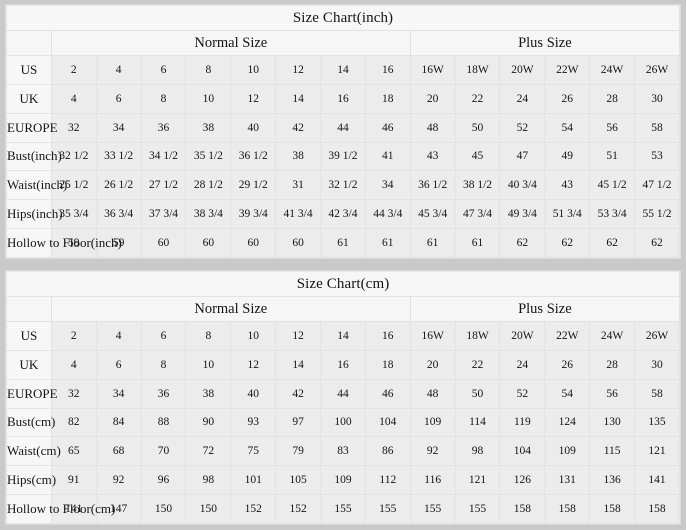 The width and height of the screenshot is (686, 530). I want to click on table-cell: 51 3/4, so click(567, 214).